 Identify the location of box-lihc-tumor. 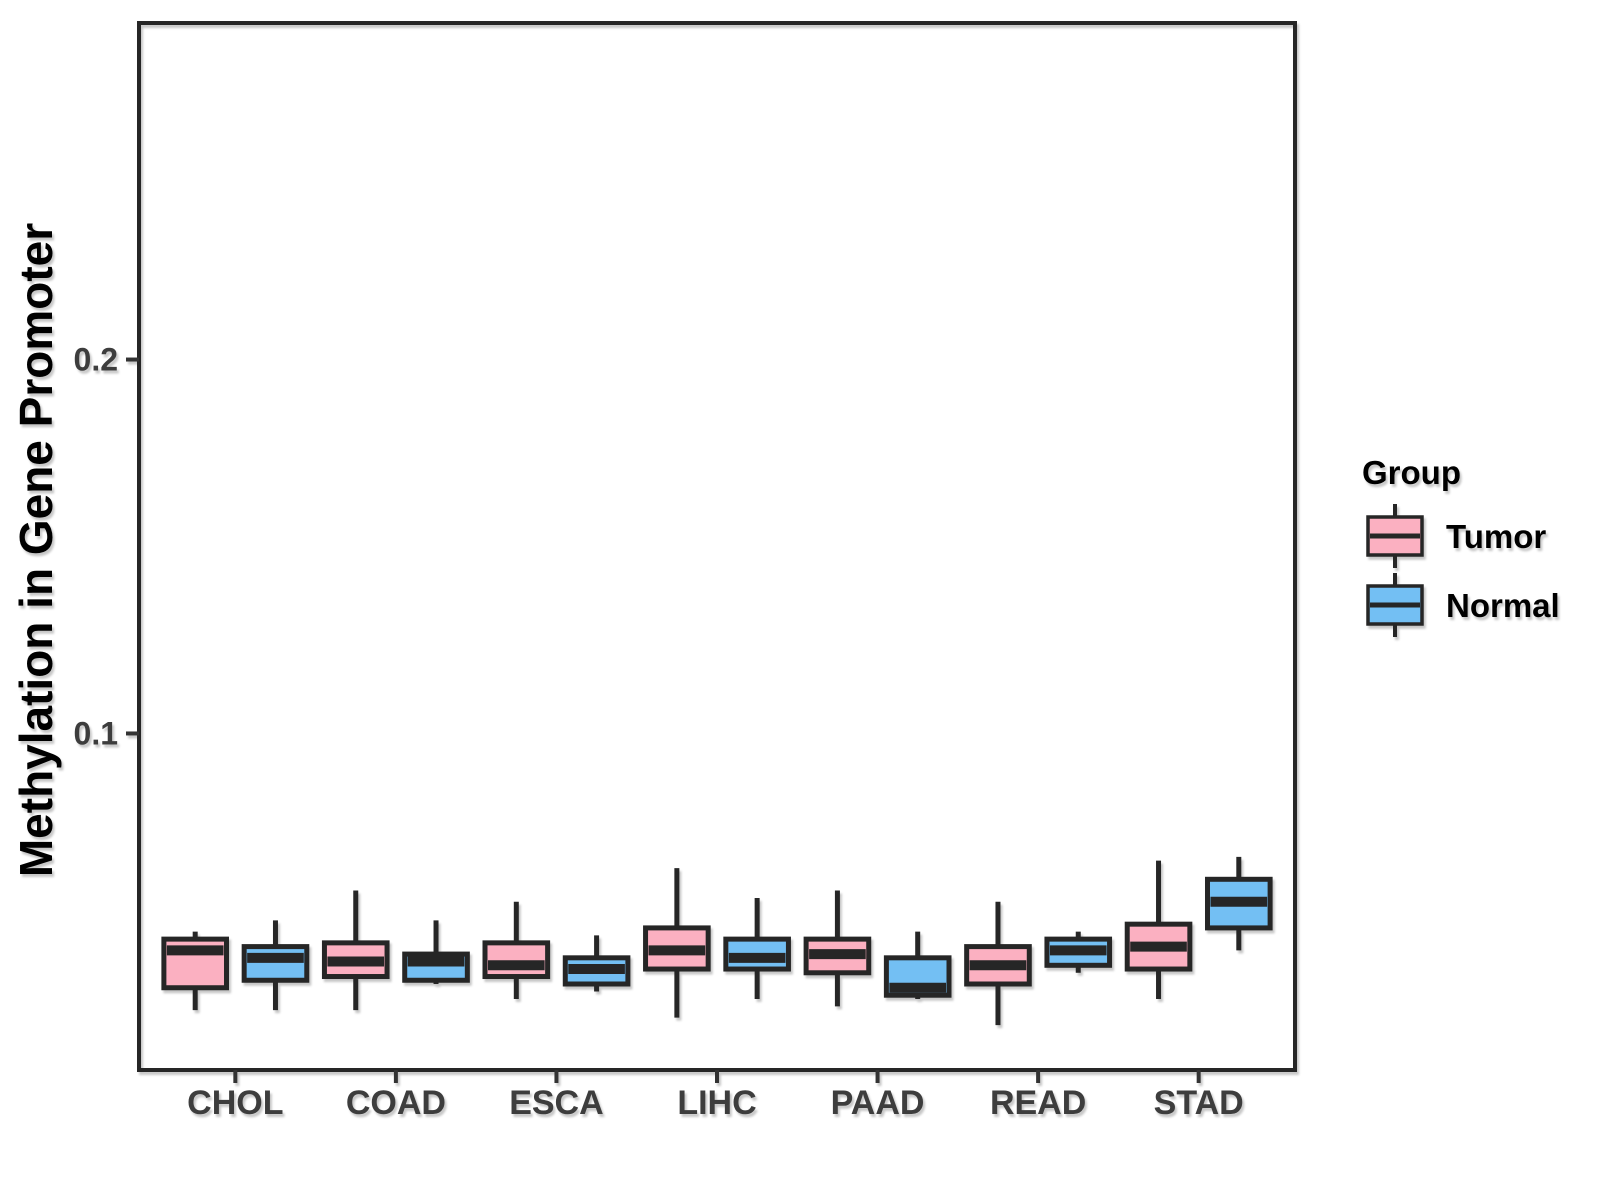
(677, 943).